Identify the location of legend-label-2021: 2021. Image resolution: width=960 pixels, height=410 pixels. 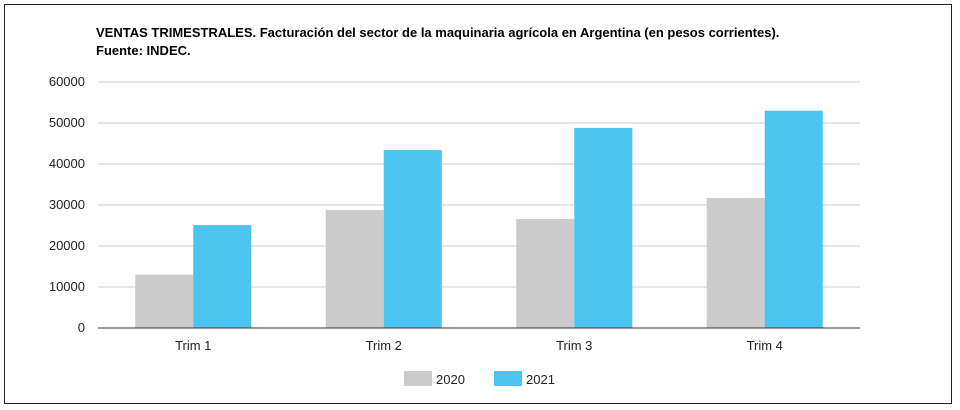
(540, 379).